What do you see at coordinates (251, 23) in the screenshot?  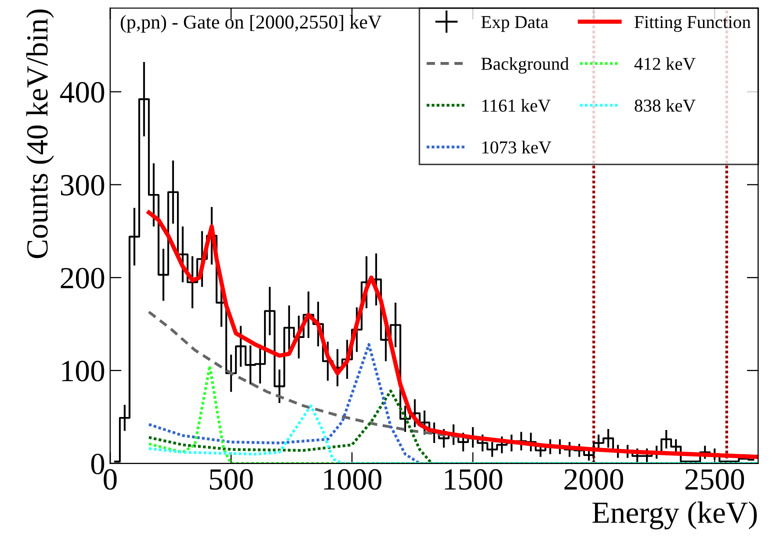 I see `chart-title: (p,pn) - Gate on [2000,2550] keV` at bounding box center [251, 23].